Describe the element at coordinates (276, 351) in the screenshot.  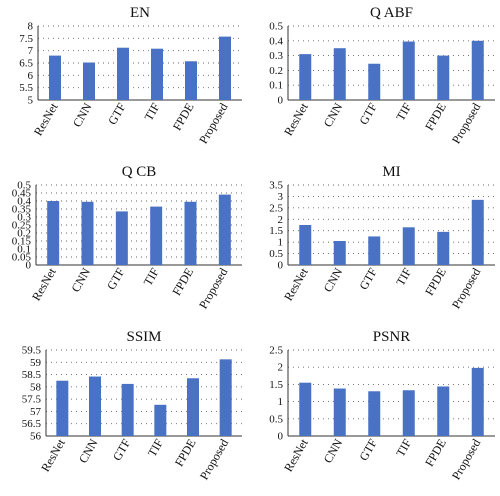
I see `y-tick-label: 2.5` at that location.